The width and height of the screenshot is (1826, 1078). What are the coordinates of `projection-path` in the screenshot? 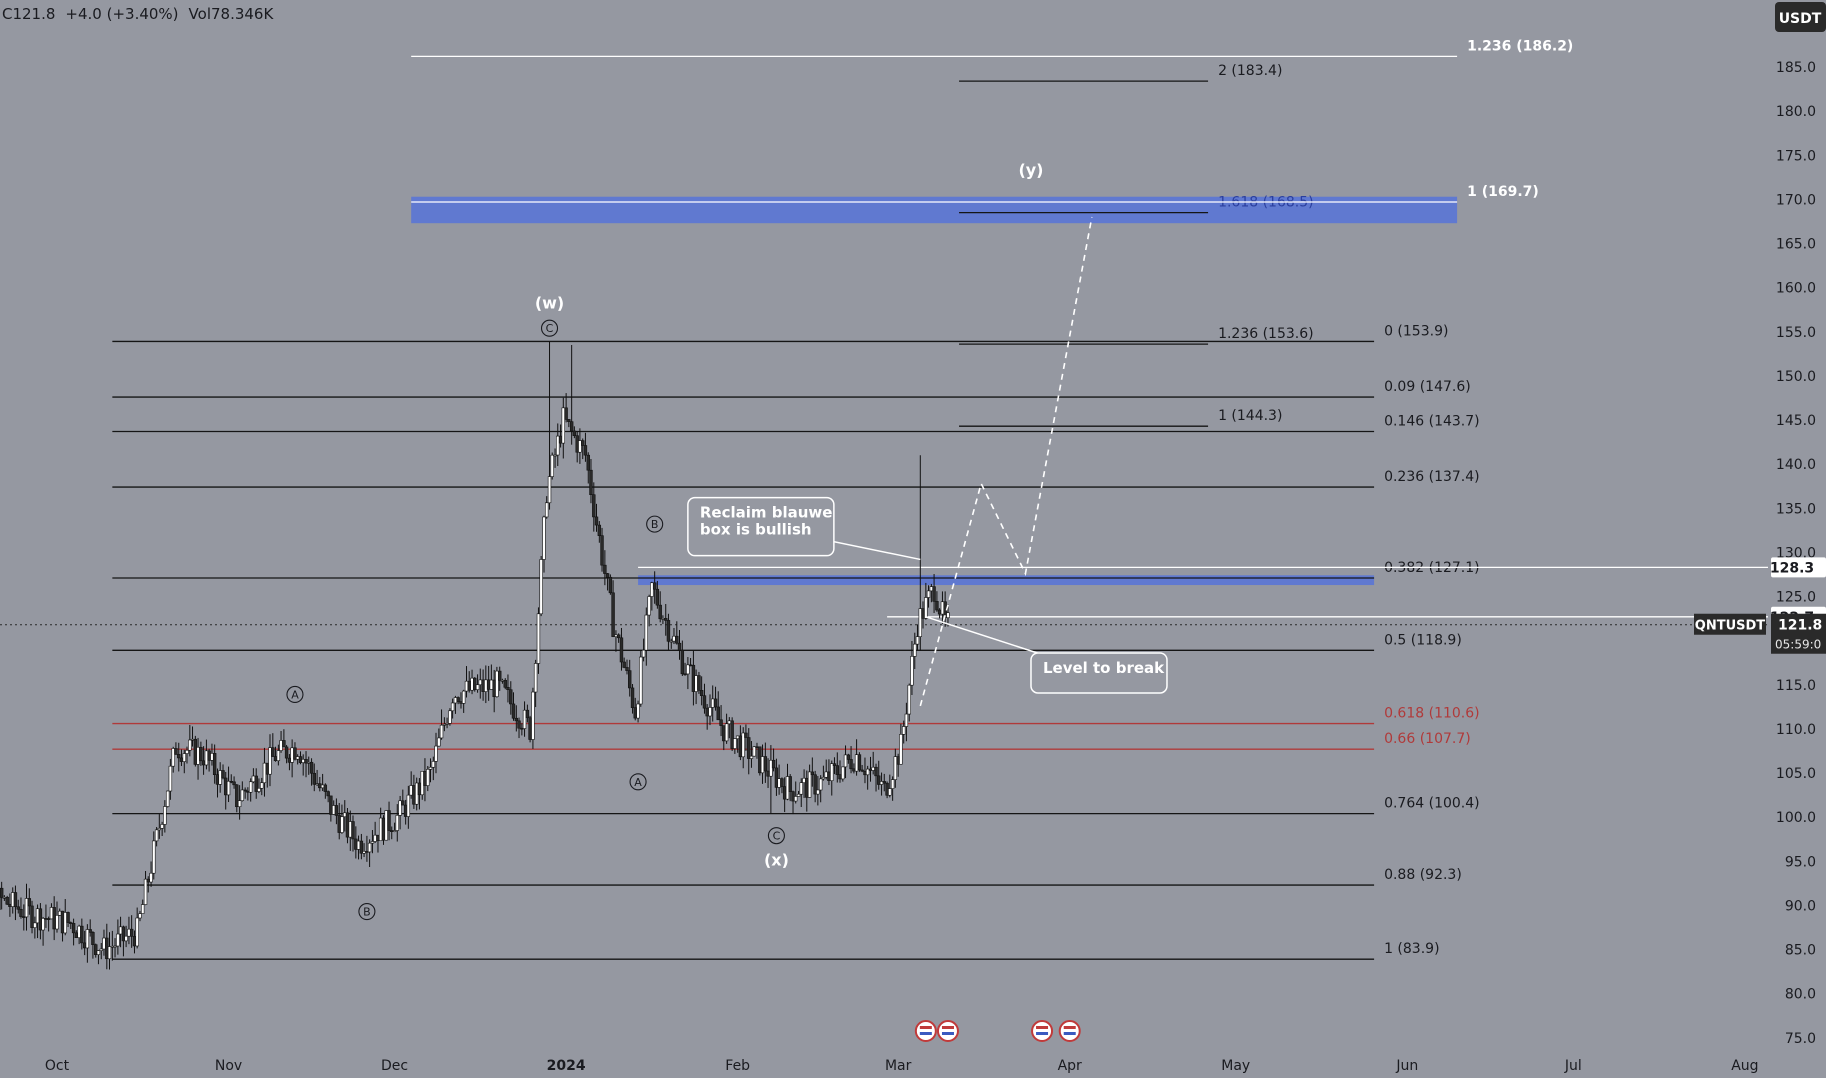 It's located at (1006, 461).